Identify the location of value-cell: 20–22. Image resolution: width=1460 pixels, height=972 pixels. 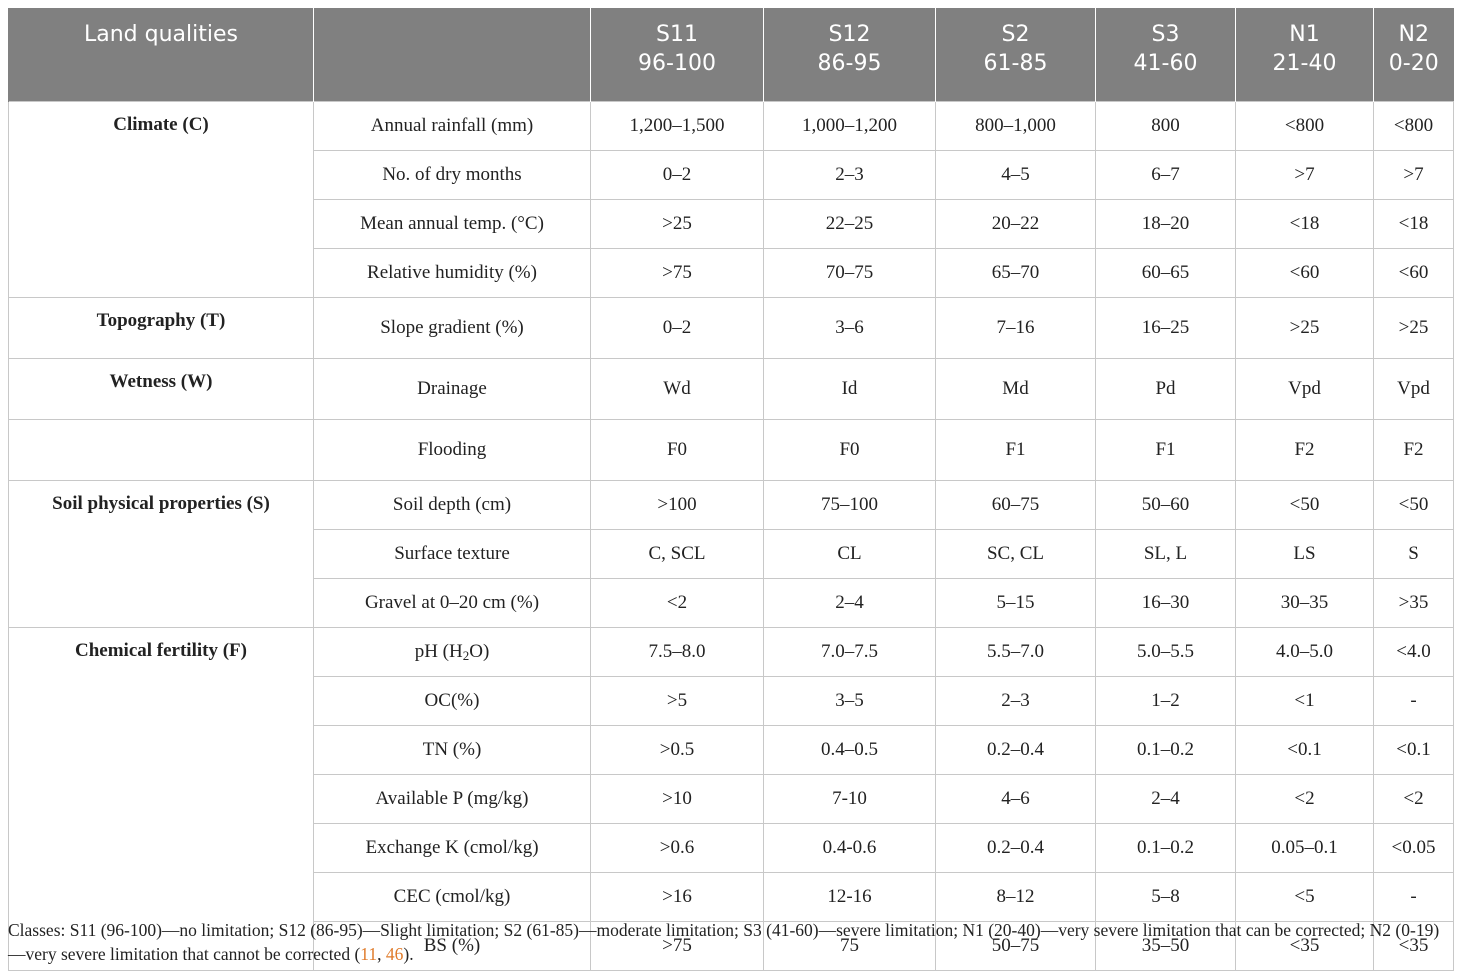
(1015, 224).